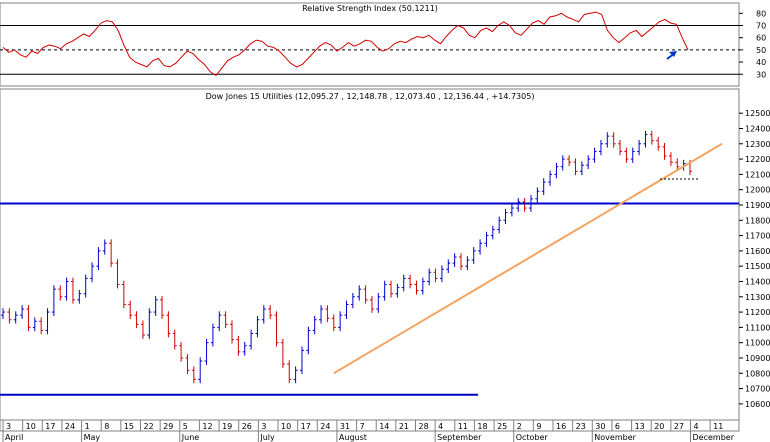 Image resolution: width=770 pixels, height=442 pixels. Describe the element at coordinates (345, 44) in the screenshot. I see `rsi-series-line` at that location.